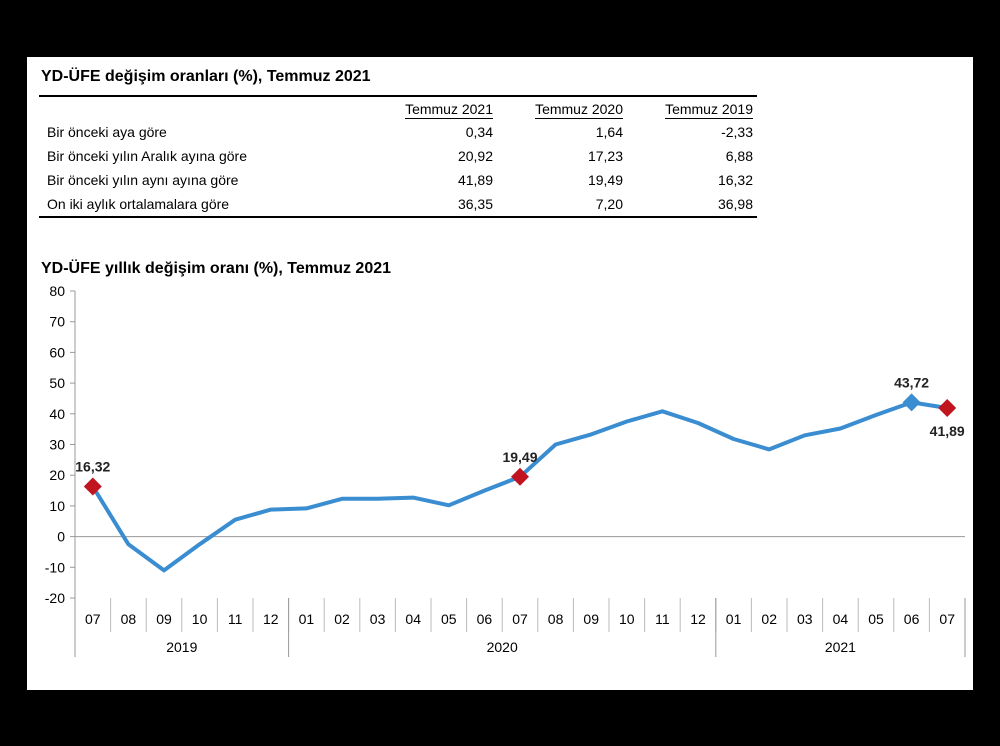  What do you see at coordinates (57, 383) in the screenshot?
I see `y-tick-label: 50` at bounding box center [57, 383].